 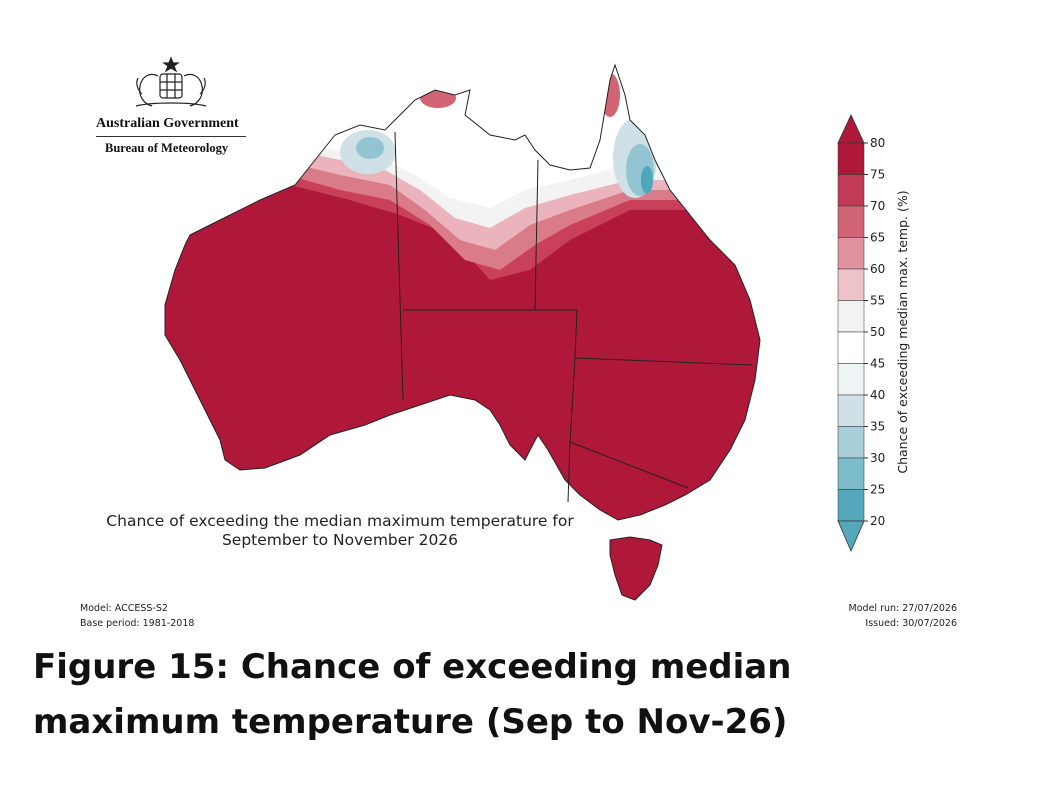 What do you see at coordinates (663, 361) in the screenshot?
I see `border-qld-nsw` at bounding box center [663, 361].